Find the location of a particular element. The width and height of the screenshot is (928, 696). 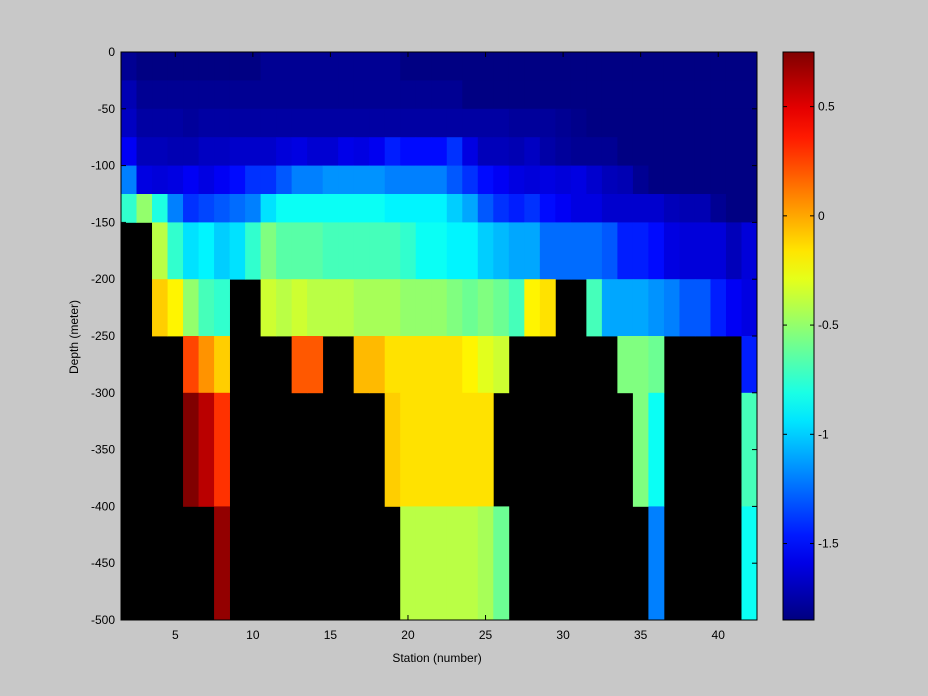

y-tick-label: -200 is located at coordinates (103, 279).